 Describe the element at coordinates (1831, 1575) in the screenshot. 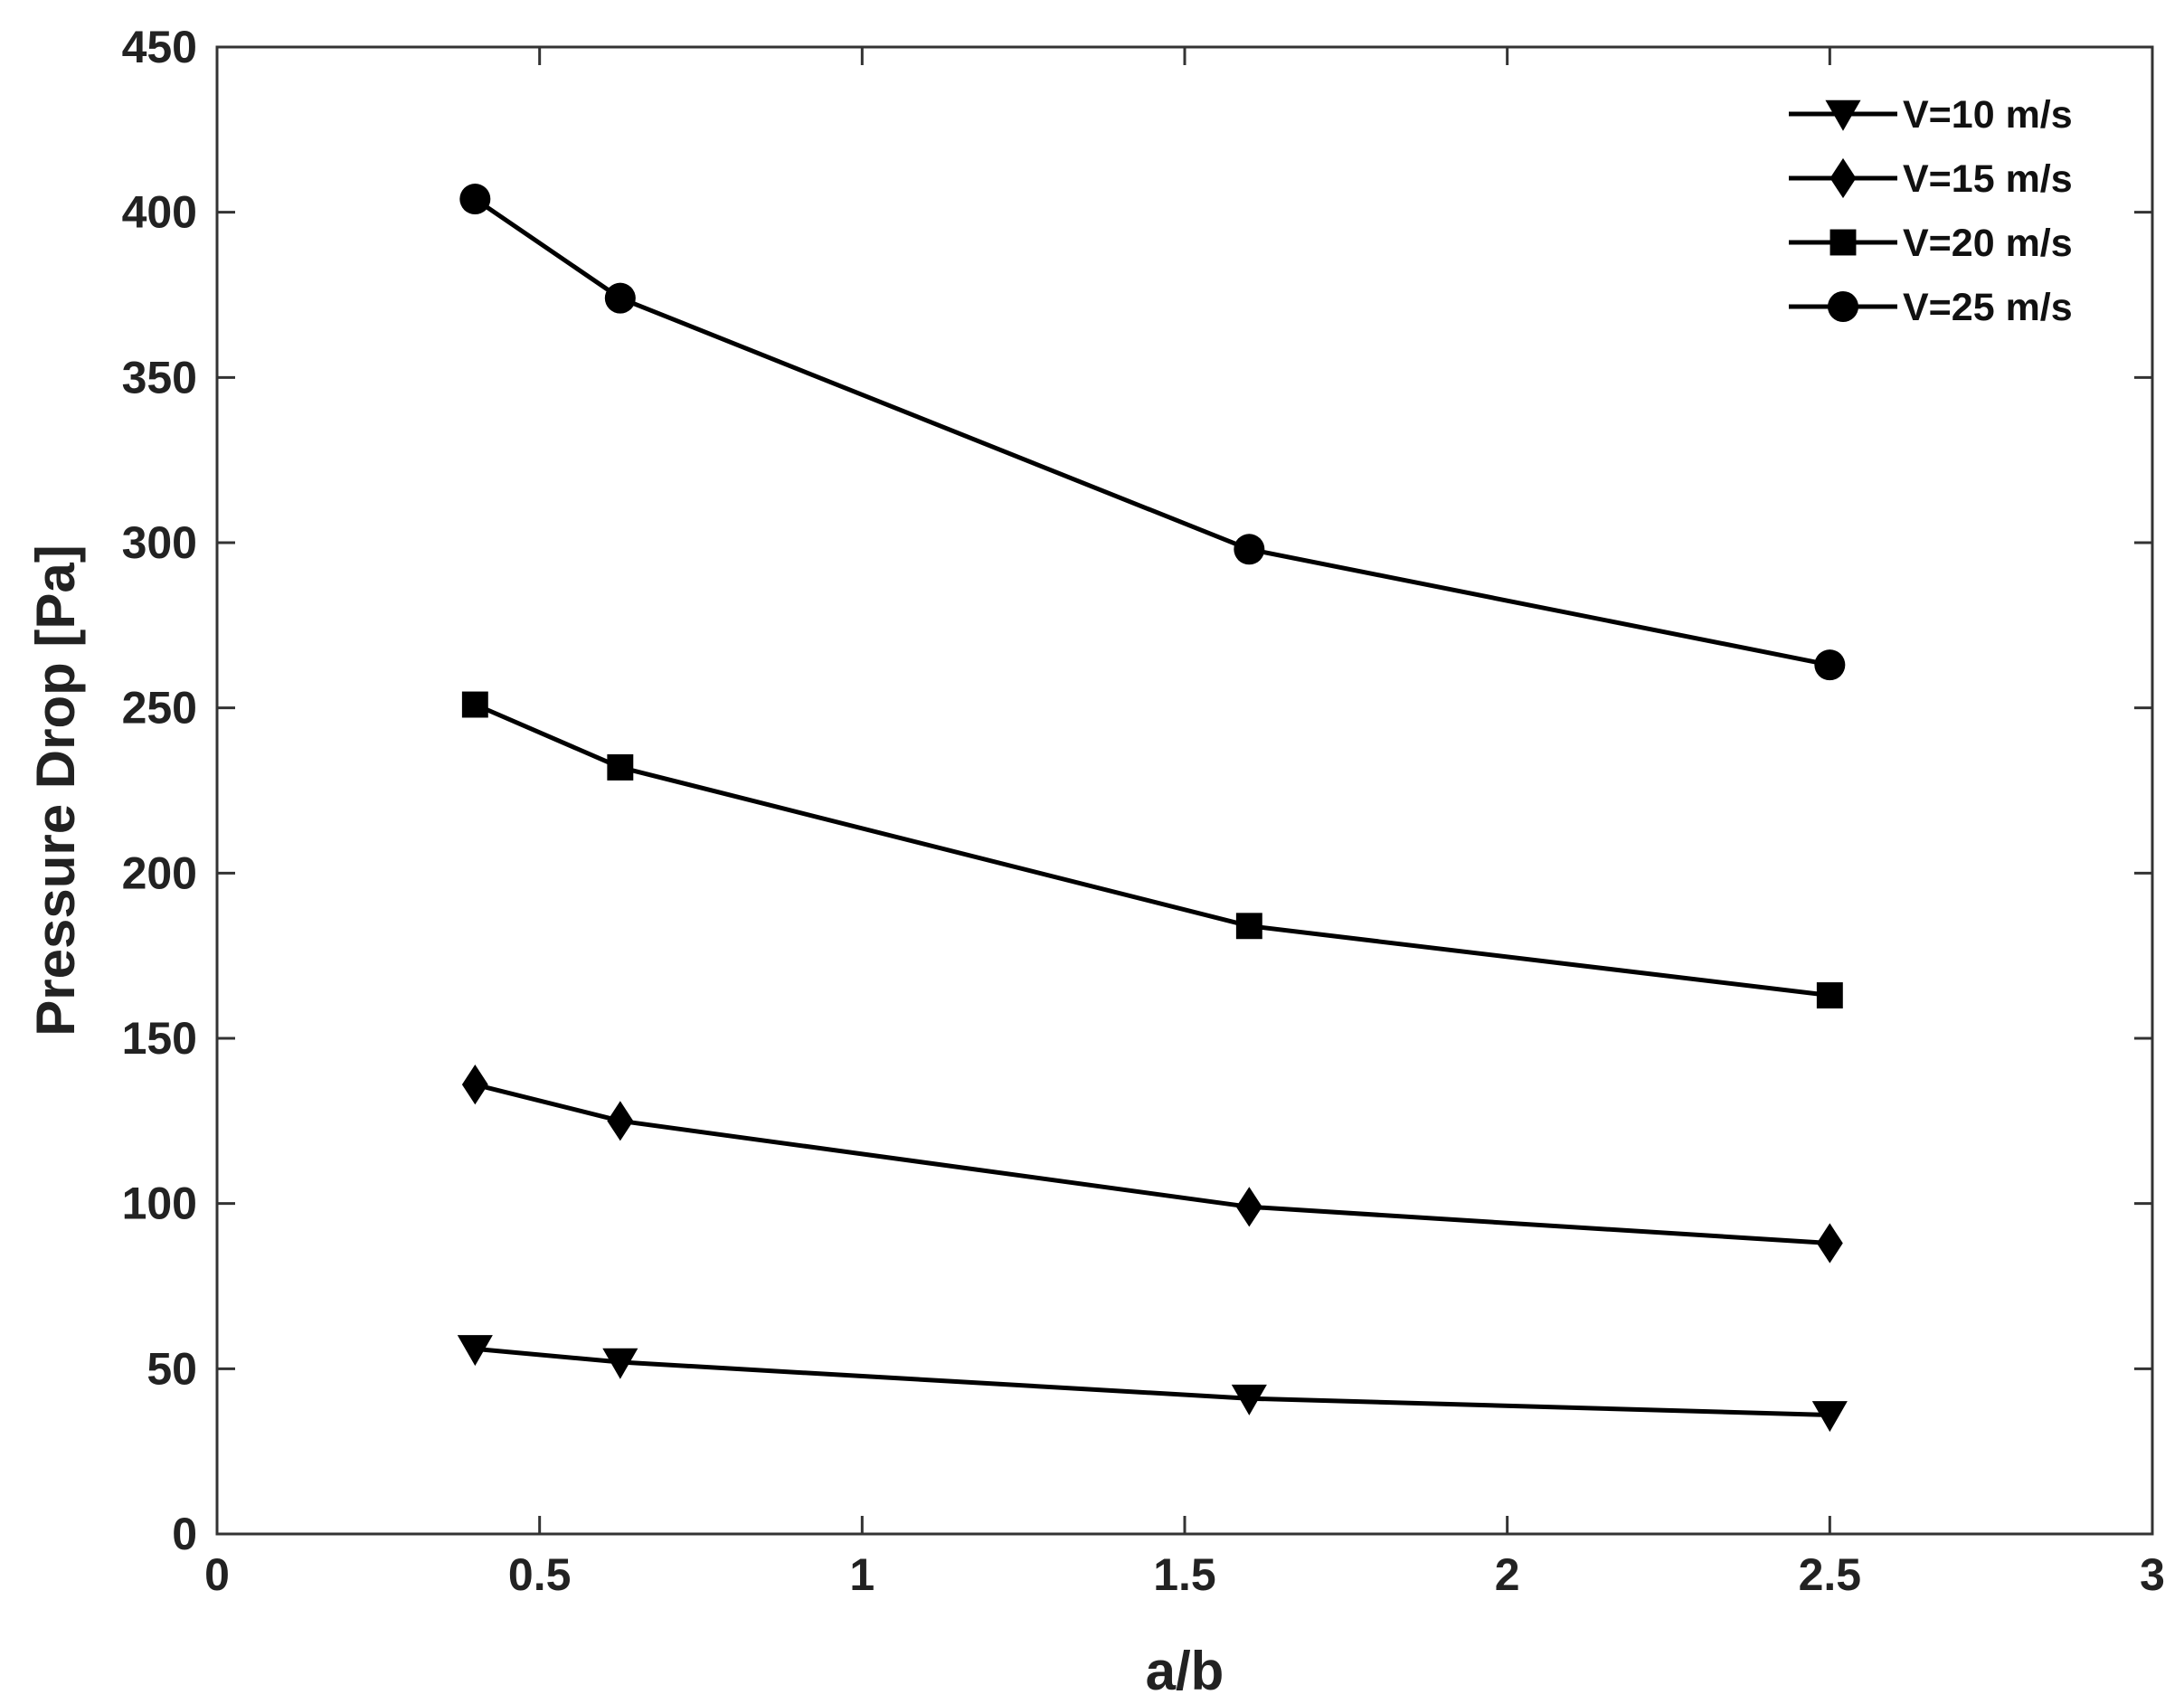

I see `x-tick-label: 2.5` at that location.